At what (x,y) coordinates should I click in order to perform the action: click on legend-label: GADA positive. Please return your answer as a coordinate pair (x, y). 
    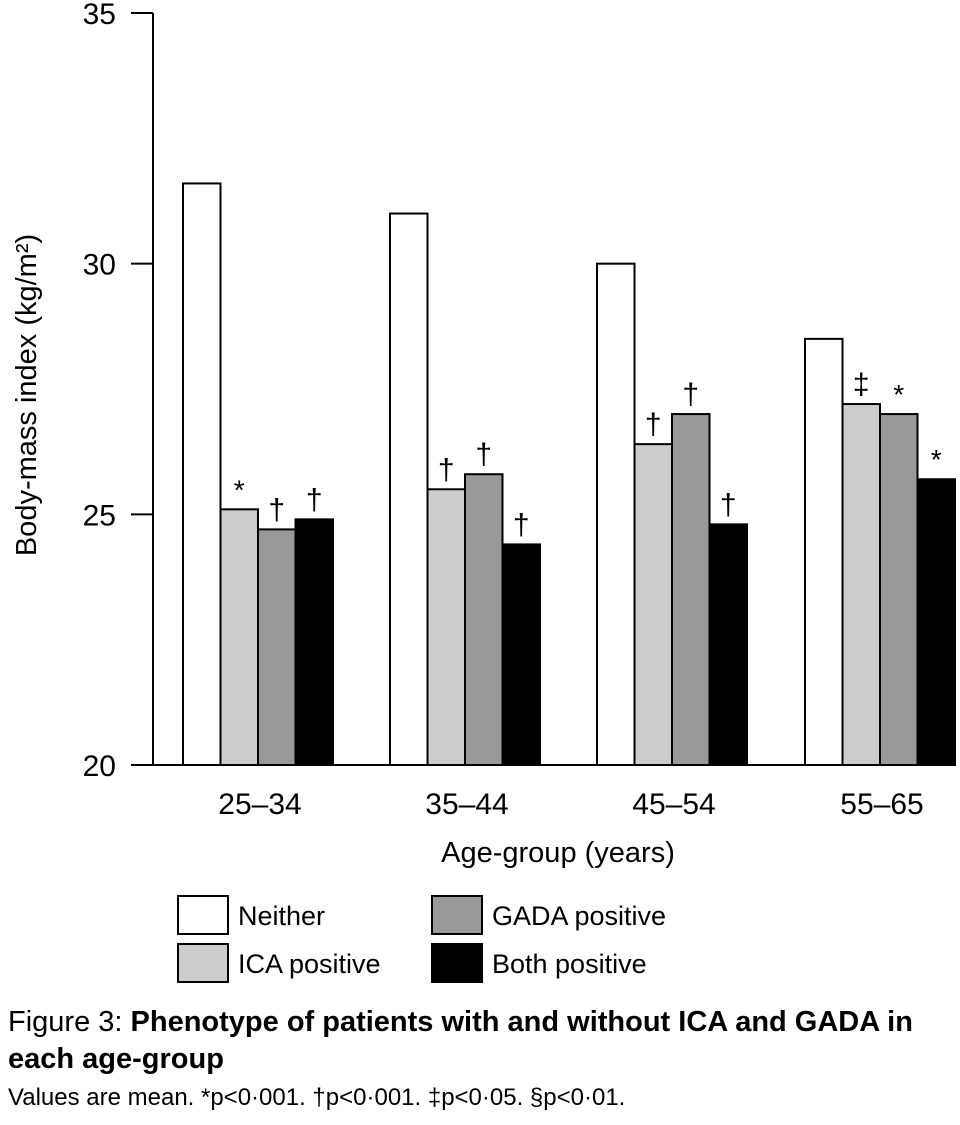
    Looking at the image, I should click on (579, 916).